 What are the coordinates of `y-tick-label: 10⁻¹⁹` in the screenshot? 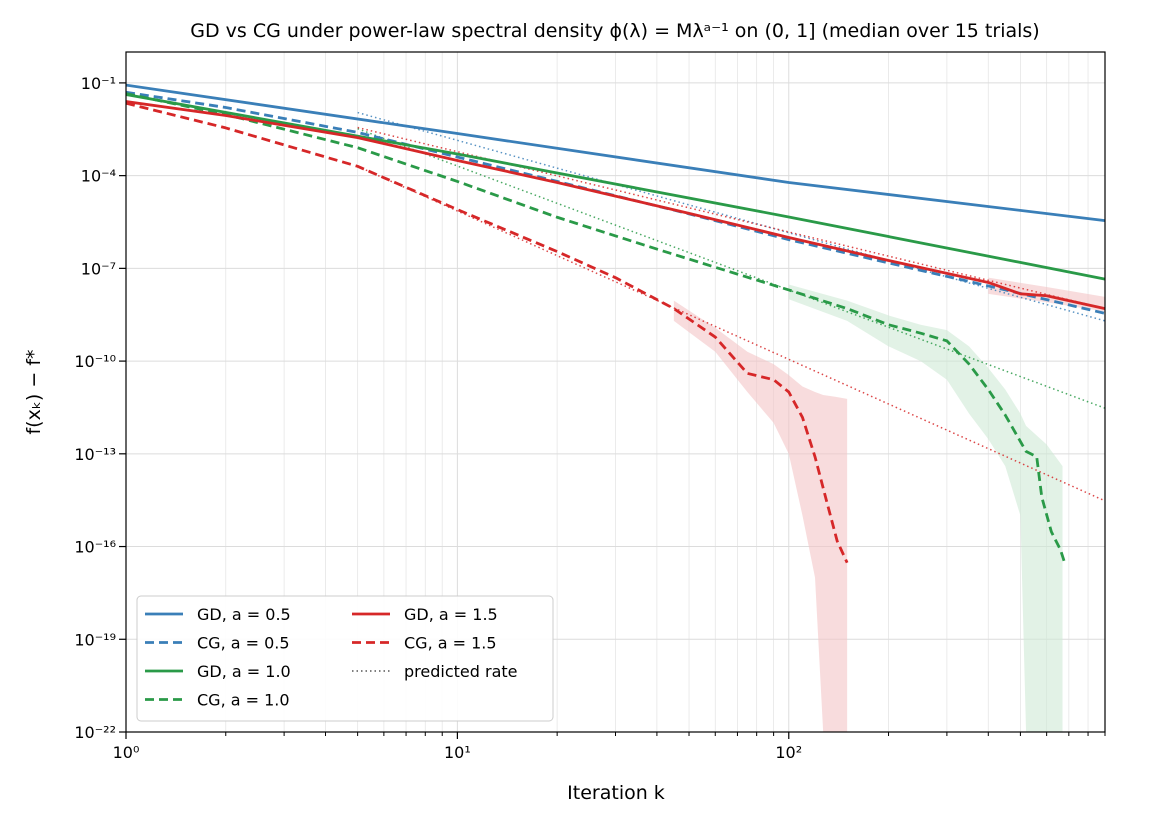 It's located at (95, 639).